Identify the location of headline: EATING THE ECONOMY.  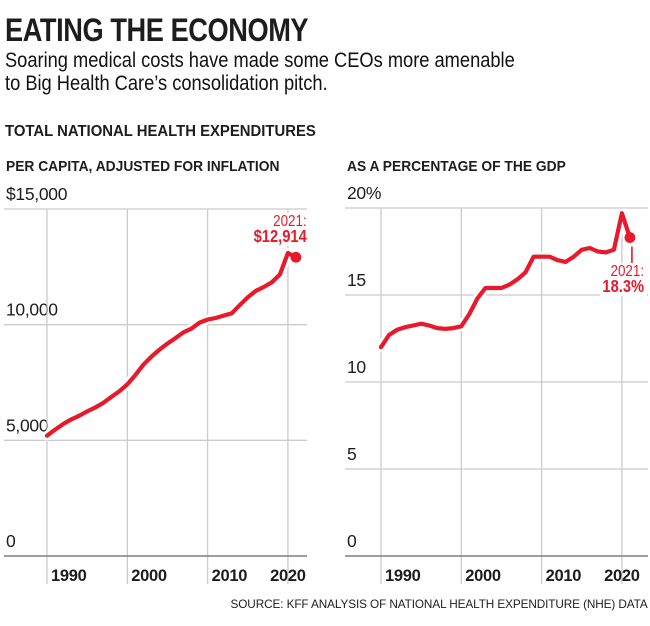
(157, 30).